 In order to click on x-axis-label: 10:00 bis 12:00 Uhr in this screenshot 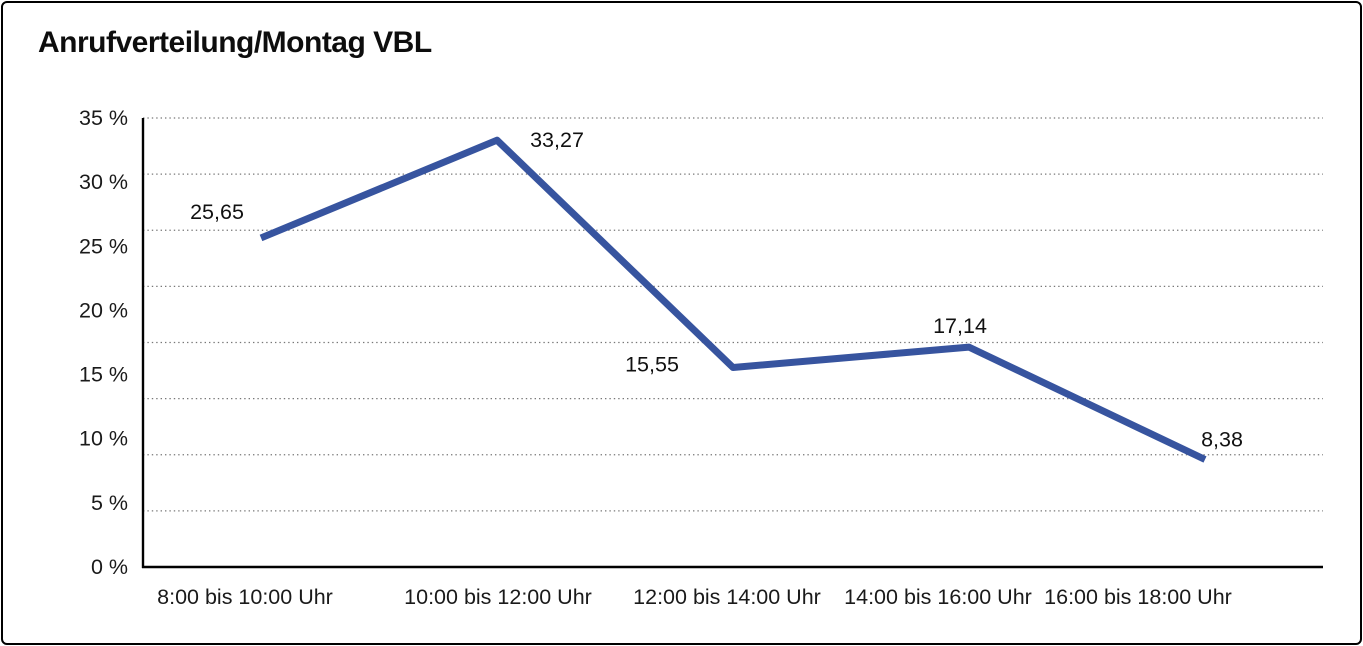, I will do `click(498, 597)`.